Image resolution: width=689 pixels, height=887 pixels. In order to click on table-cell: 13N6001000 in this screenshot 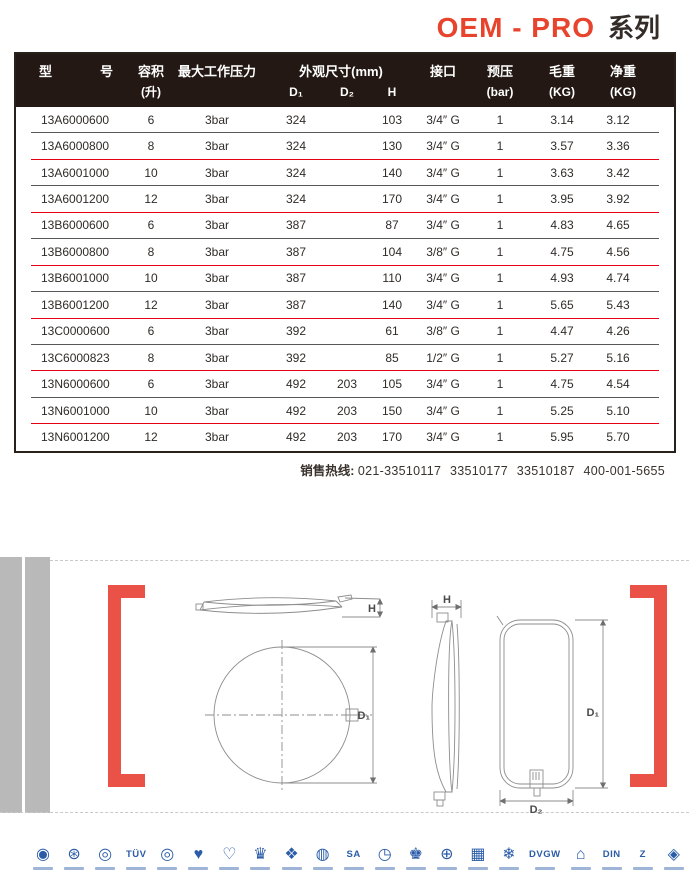, I will do `click(75, 410)`.